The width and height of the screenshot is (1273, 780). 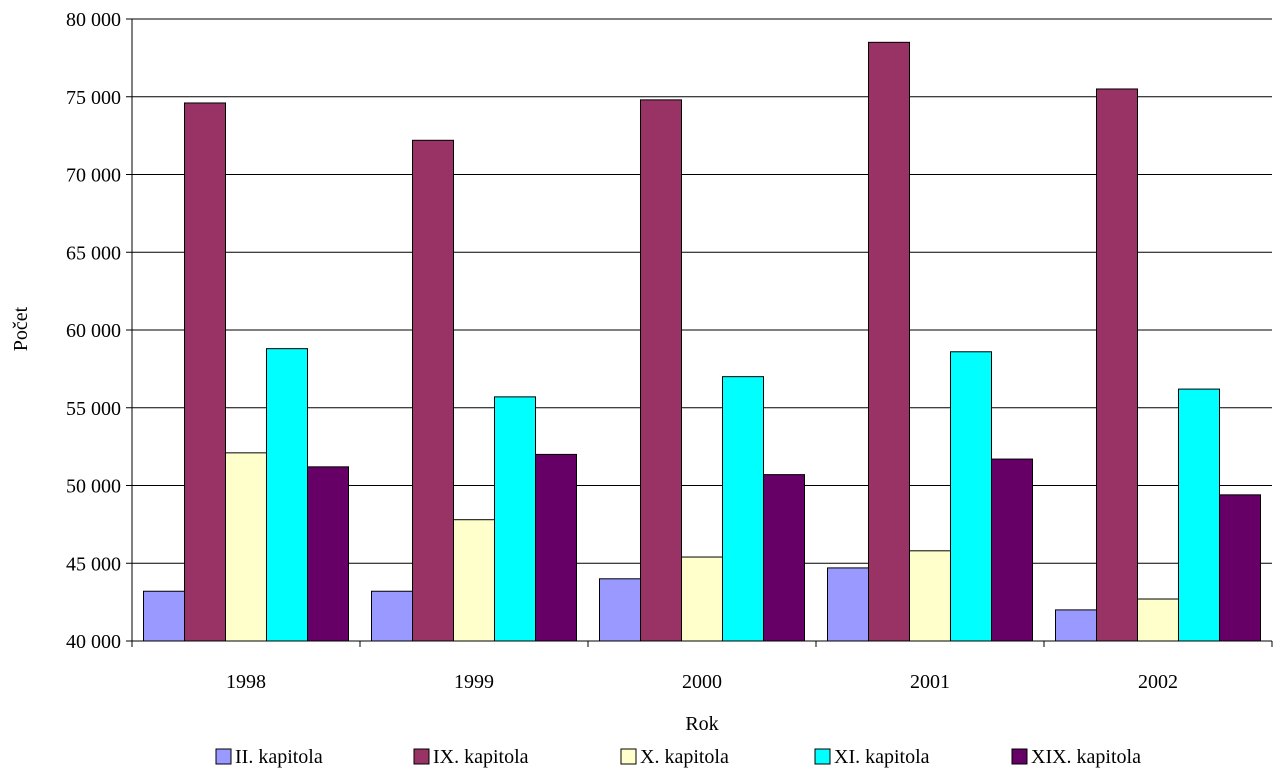 I want to click on y-tick-label: 40 000, so click(x=93, y=642).